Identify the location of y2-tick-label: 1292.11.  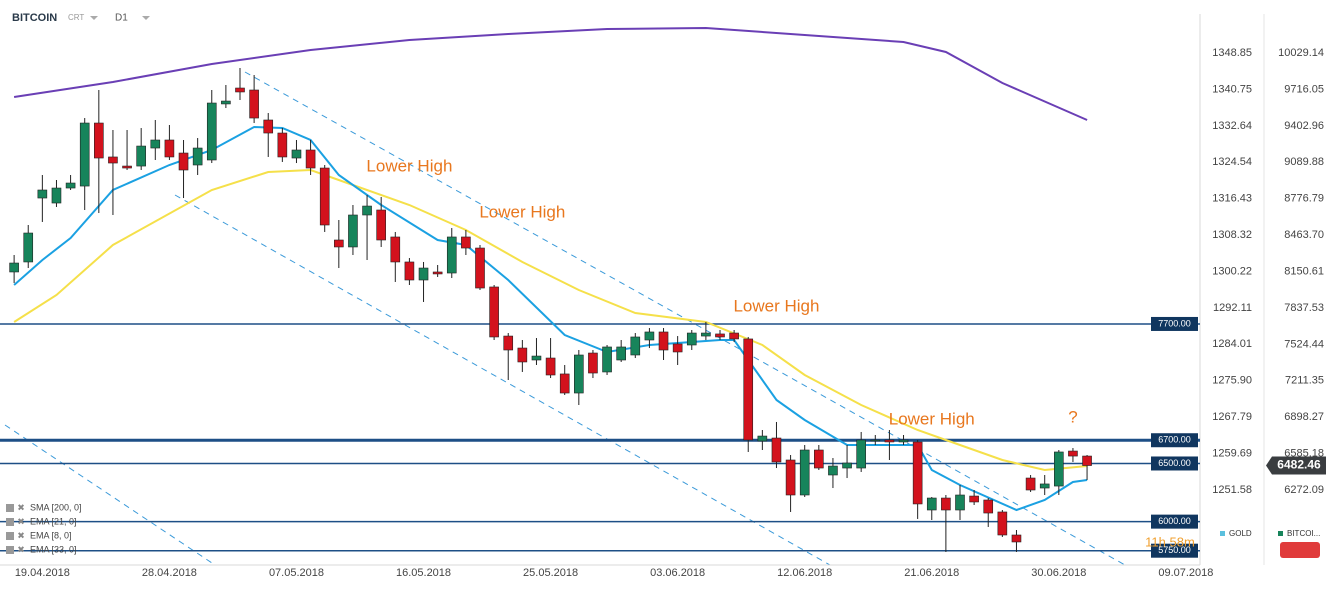
(1232, 308).